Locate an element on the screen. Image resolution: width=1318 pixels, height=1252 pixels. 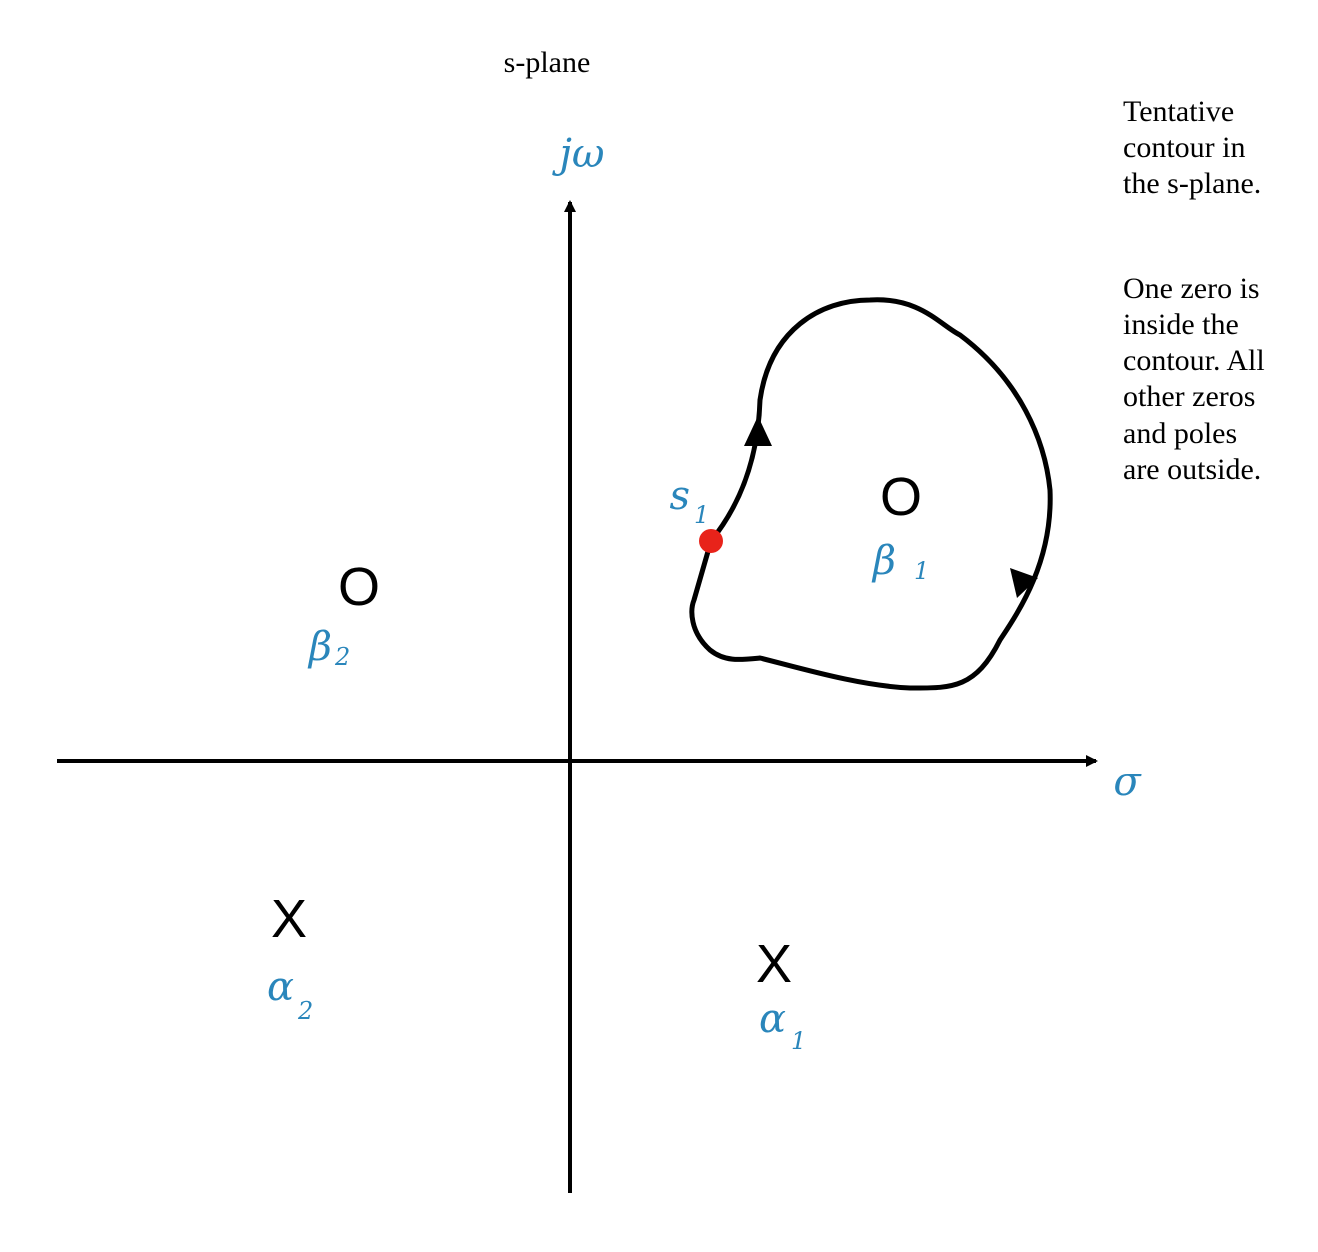
real-axis-label: σ is located at coordinates (1127, 782).